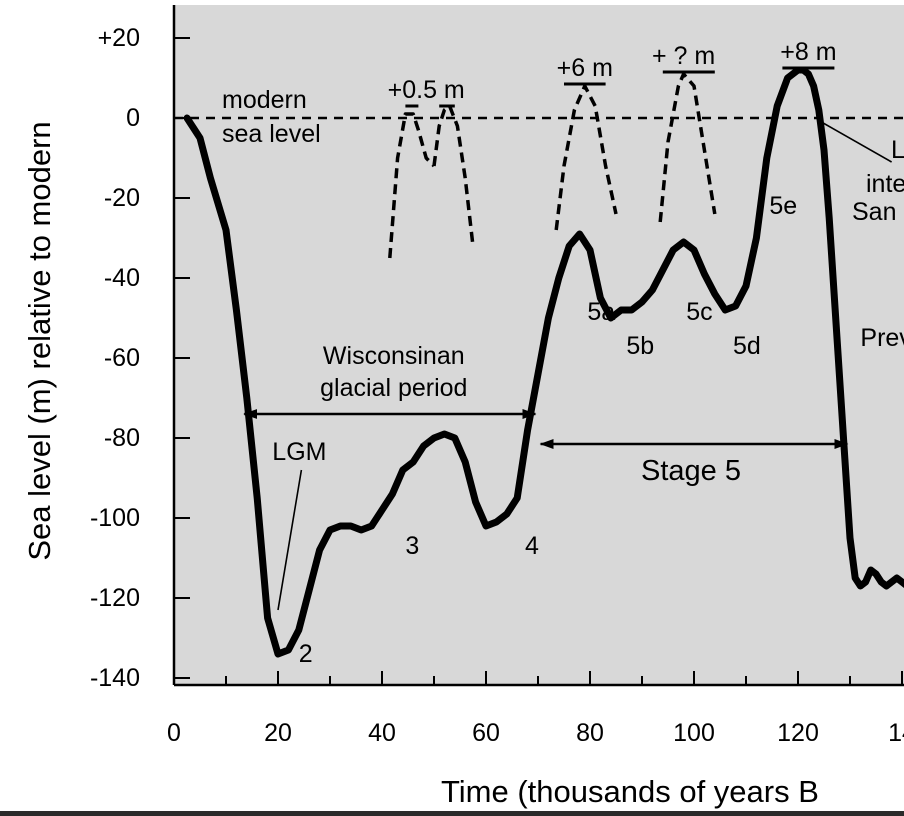 This screenshot has width=904, height=816. I want to click on stage-label: 5b, so click(640, 346).